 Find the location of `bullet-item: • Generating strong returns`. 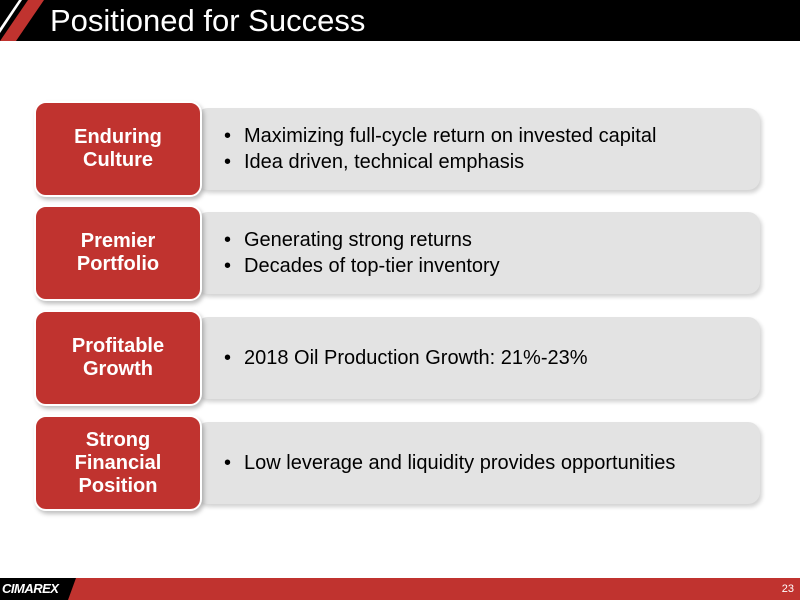

bullet-item: • Generating strong returns is located at coordinates (487, 240).